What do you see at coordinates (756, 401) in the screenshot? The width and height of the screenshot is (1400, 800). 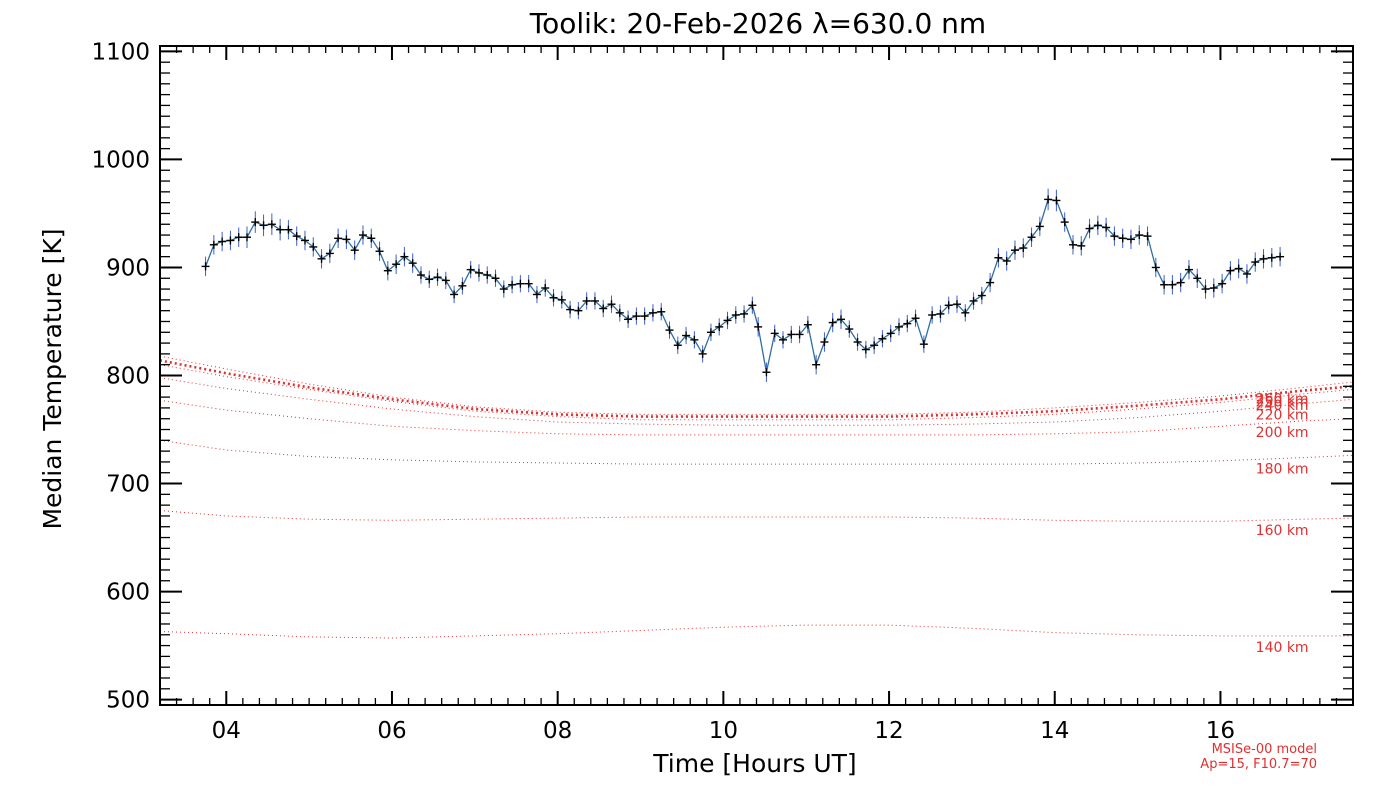 I see `model-curve-220km` at bounding box center [756, 401].